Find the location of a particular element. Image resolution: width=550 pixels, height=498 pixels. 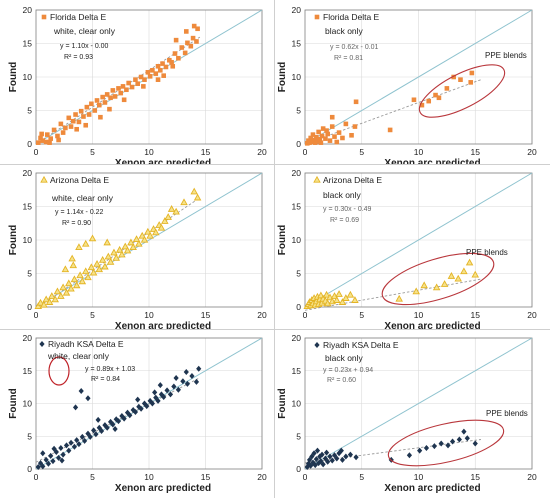

plot-frame is located at coordinates (418, 240).